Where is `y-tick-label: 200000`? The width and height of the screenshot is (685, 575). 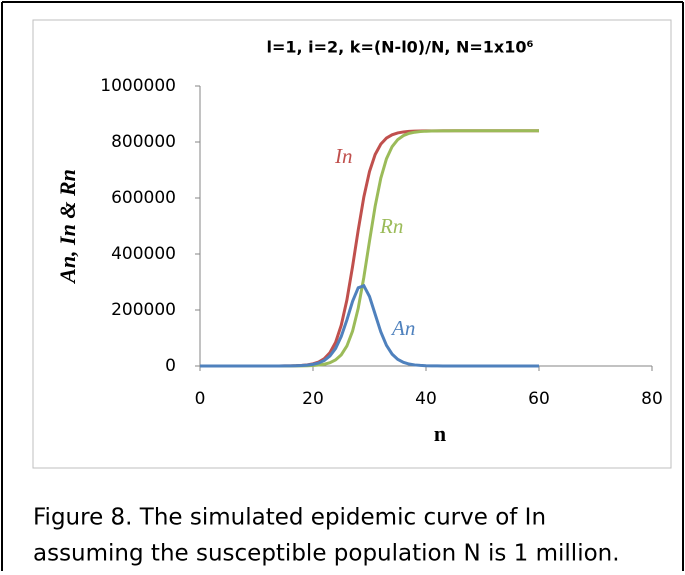
y-tick-label: 200000 is located at coordinates (143, 310).